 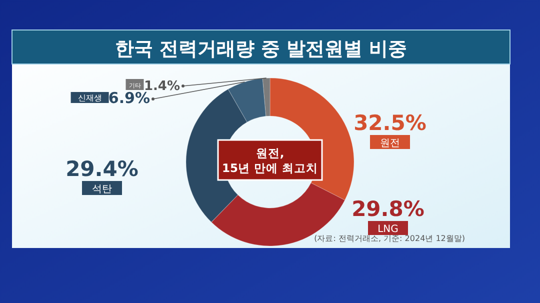 What do you see at coordinates (390, 123) in the screenshot?
I see `data-label: 32.5%` at bounding box center [390, 123].